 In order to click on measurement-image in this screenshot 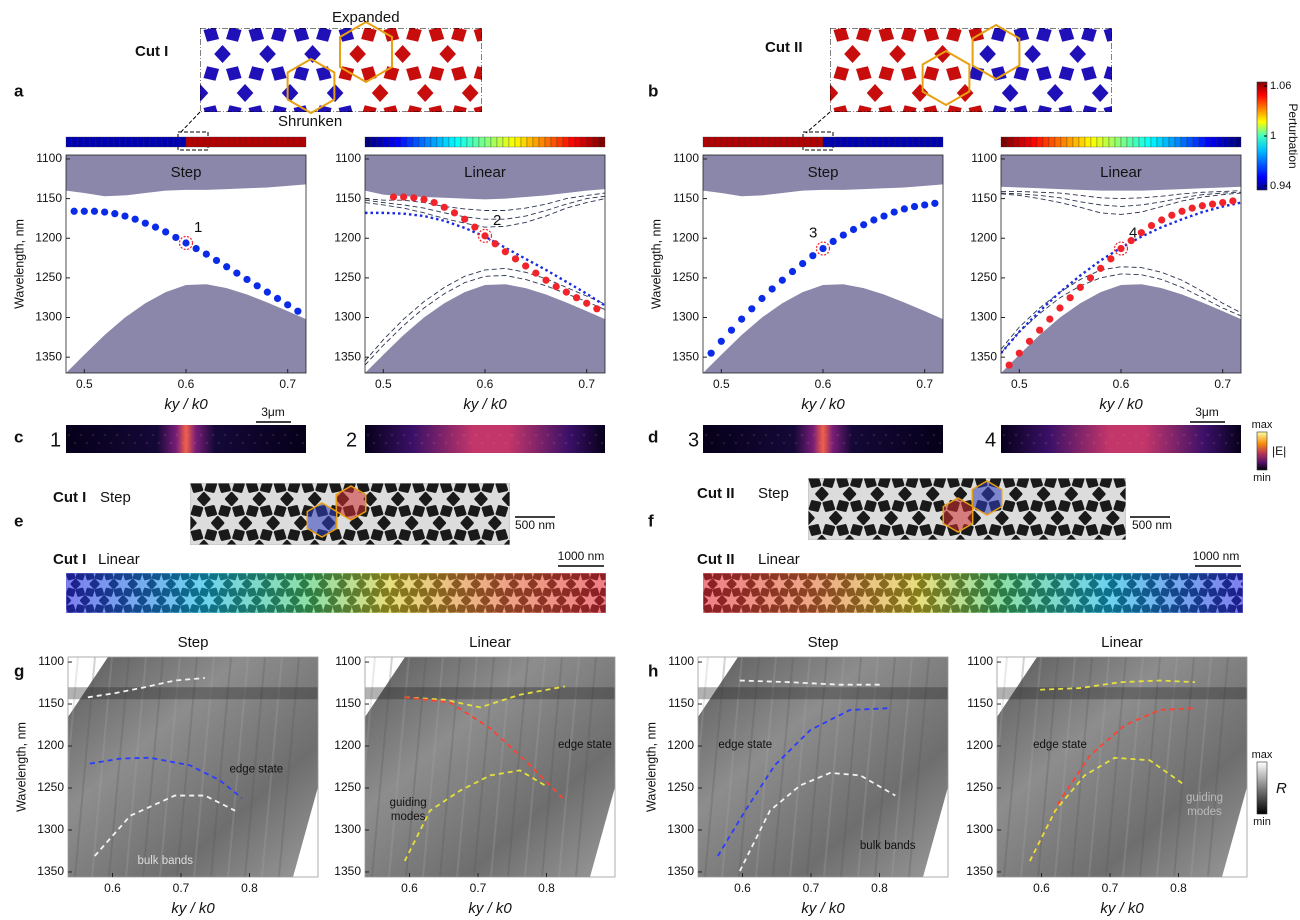, I will do `click(490, 767)`.